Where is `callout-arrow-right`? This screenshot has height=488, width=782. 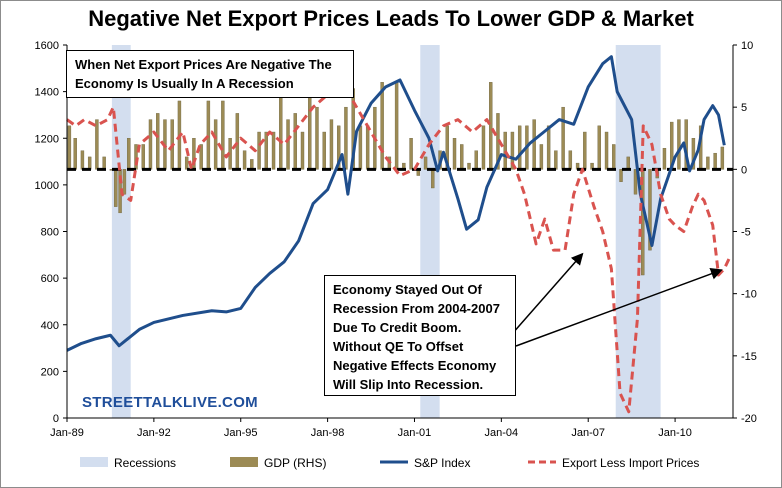 callout-arrow-right is located at coordinates (619, 307).